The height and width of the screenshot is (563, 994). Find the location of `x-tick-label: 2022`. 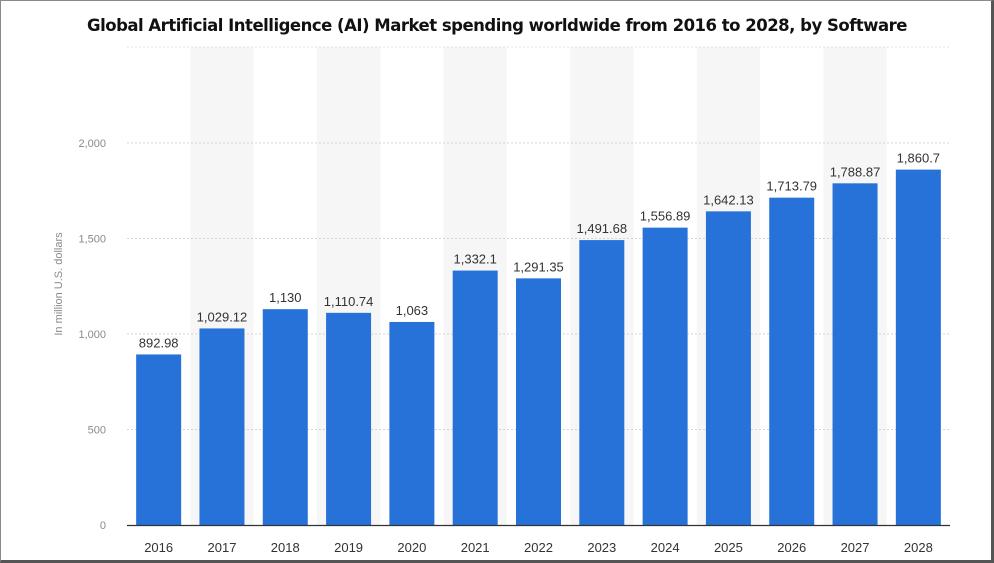

x-tick-label: 2022 is located at coordinates (538, 547).